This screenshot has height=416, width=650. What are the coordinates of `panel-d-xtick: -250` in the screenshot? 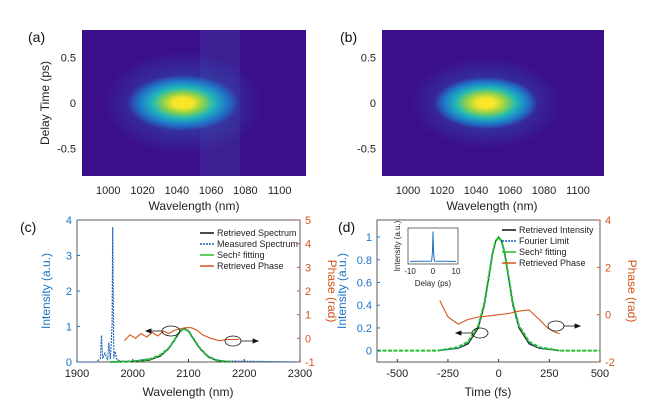 It's located at (448, 374).